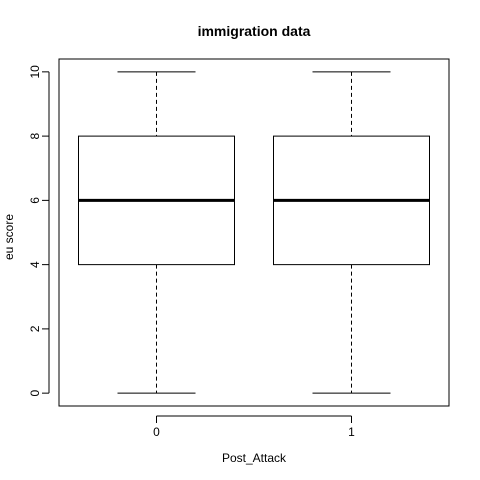 The width and height of the screenshot is (480, 480). I want to click on y-tick-label: 2, so click(35, 328).